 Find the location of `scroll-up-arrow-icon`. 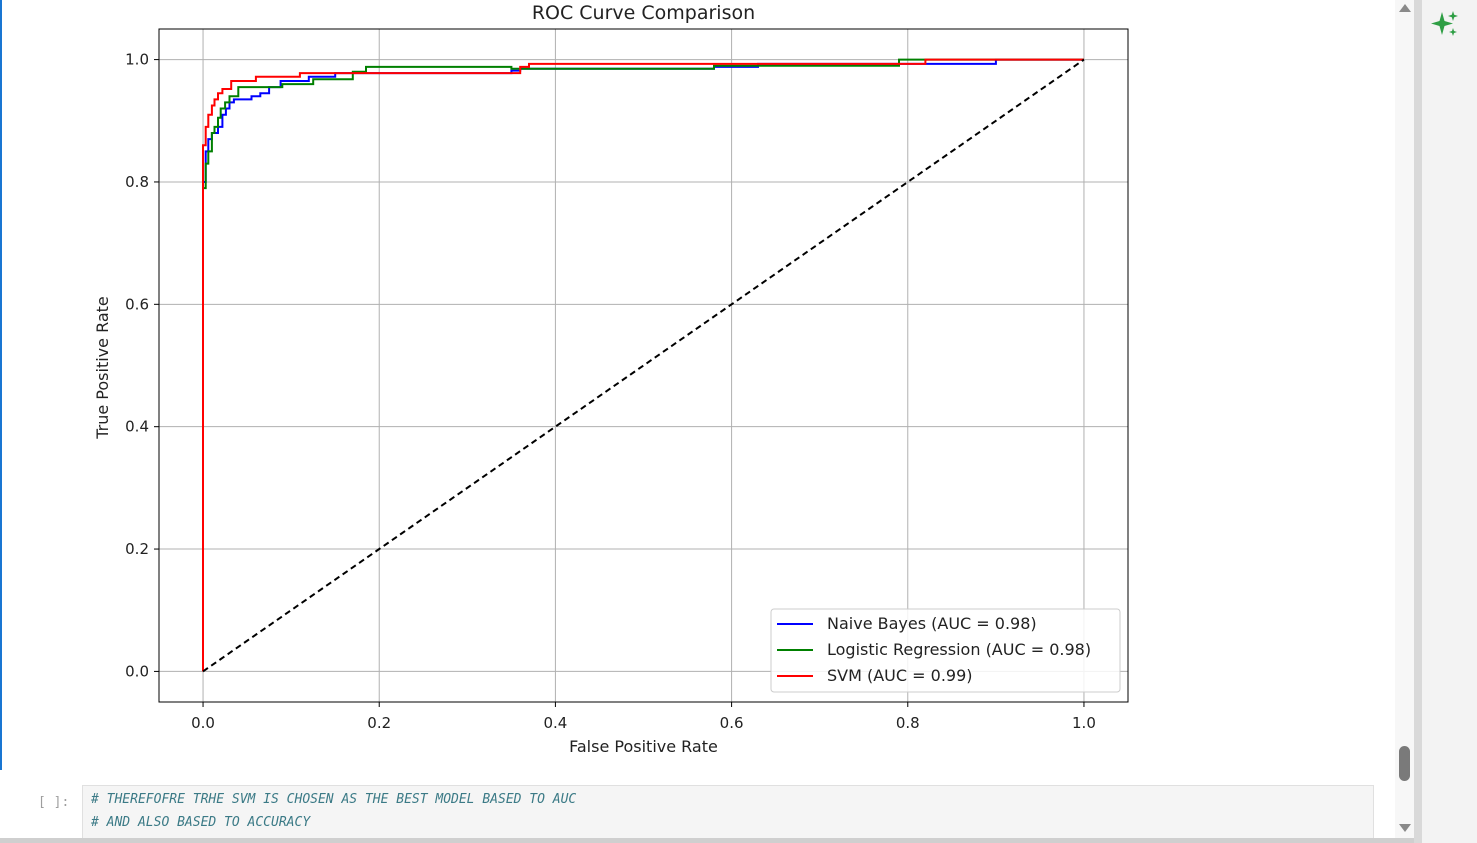

scroll-up-arrow-icon is located at coordinates (1405, 8).